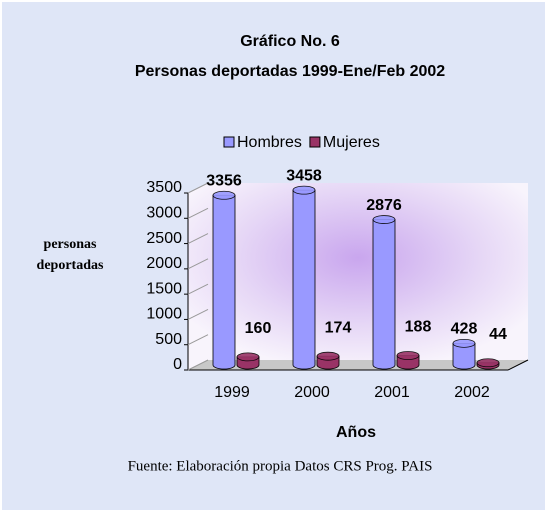 This screenshot has height=512, width=547. Describe the element at coordinates (358, 365) in the screenshot. I see `floor` at that location.